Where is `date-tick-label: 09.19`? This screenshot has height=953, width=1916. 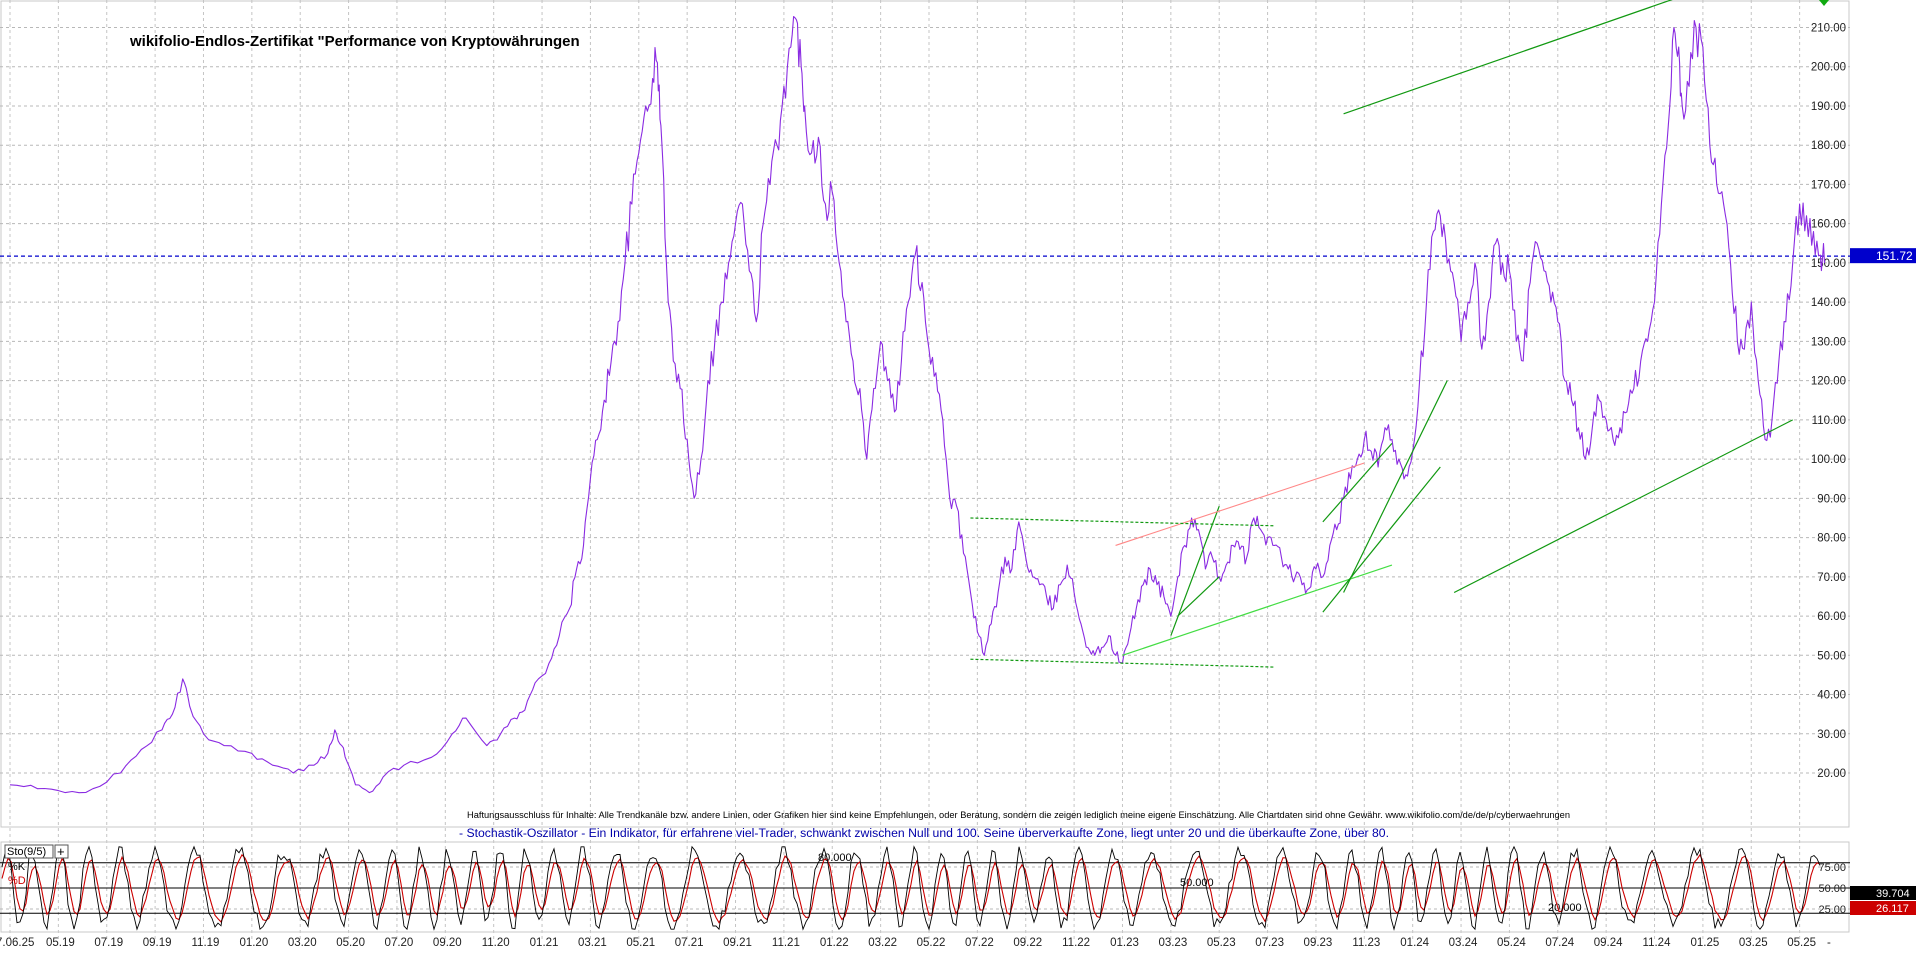
date-tick-label: 09.19 is located at coordinates (157, 942).